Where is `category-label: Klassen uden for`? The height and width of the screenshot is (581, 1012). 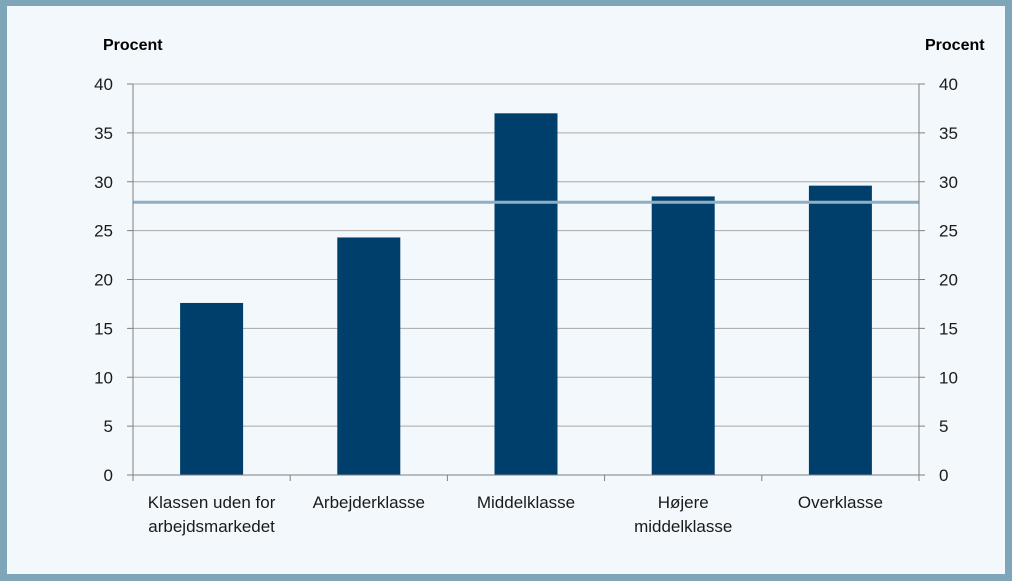
category-label: Klassen uden for is located at coordinates (212, 502).